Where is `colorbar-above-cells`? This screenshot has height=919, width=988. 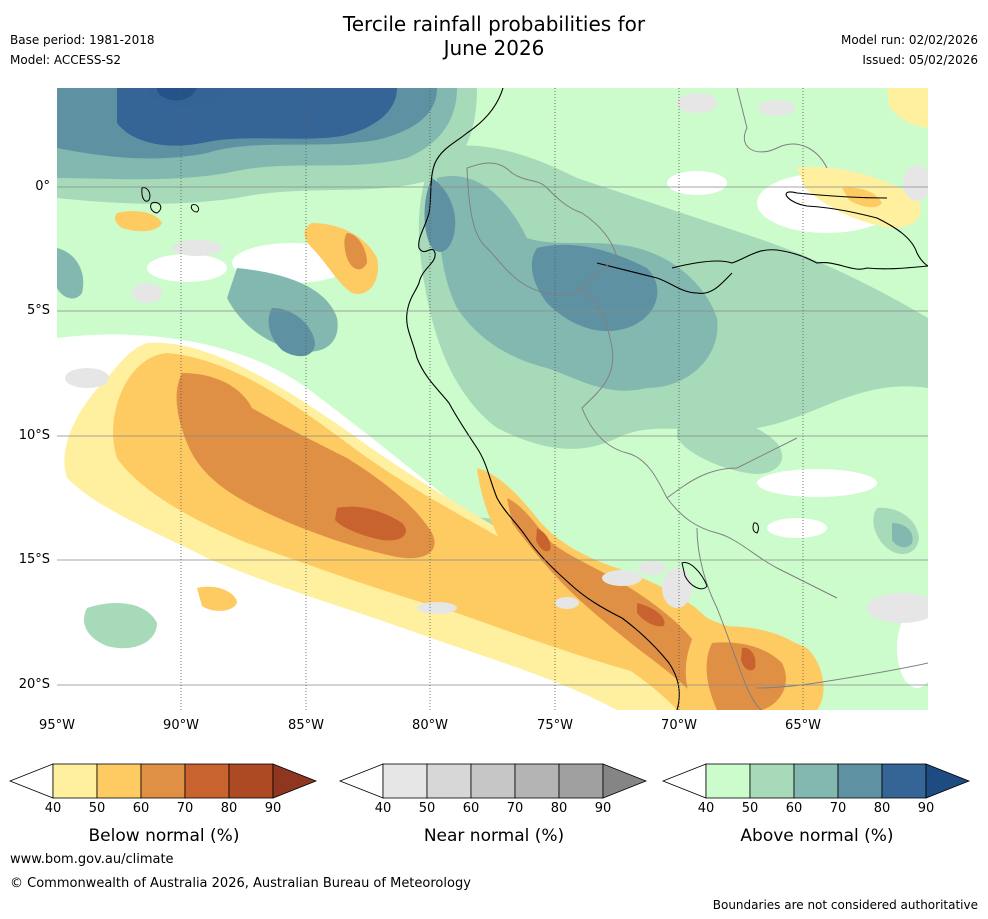
colorbar-above-cells is located at coordinates (816, 781).